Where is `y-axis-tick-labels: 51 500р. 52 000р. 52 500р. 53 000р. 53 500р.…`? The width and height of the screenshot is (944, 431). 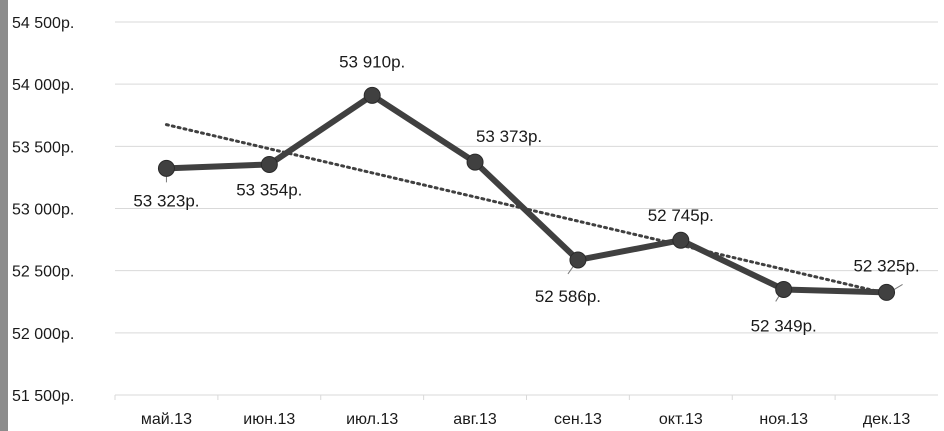 y-axis-tick-labels: 51 500р. 52 000р. 52 500р. 53 000р. 53 500р.… is located at coordinates (43, 210).